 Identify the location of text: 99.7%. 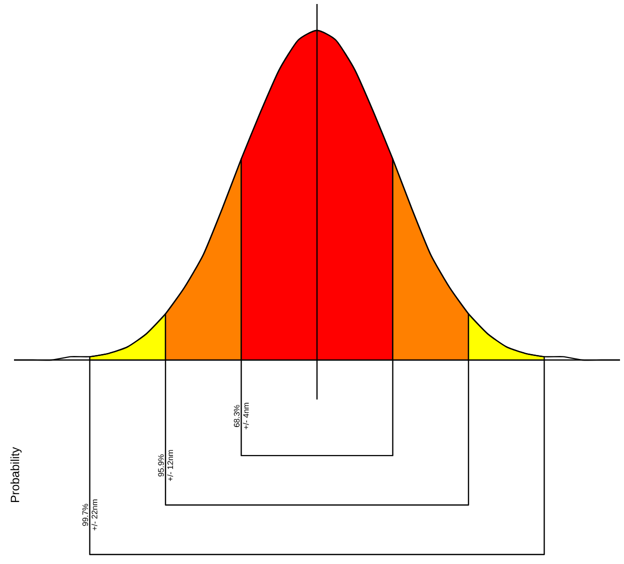
(85, 515).